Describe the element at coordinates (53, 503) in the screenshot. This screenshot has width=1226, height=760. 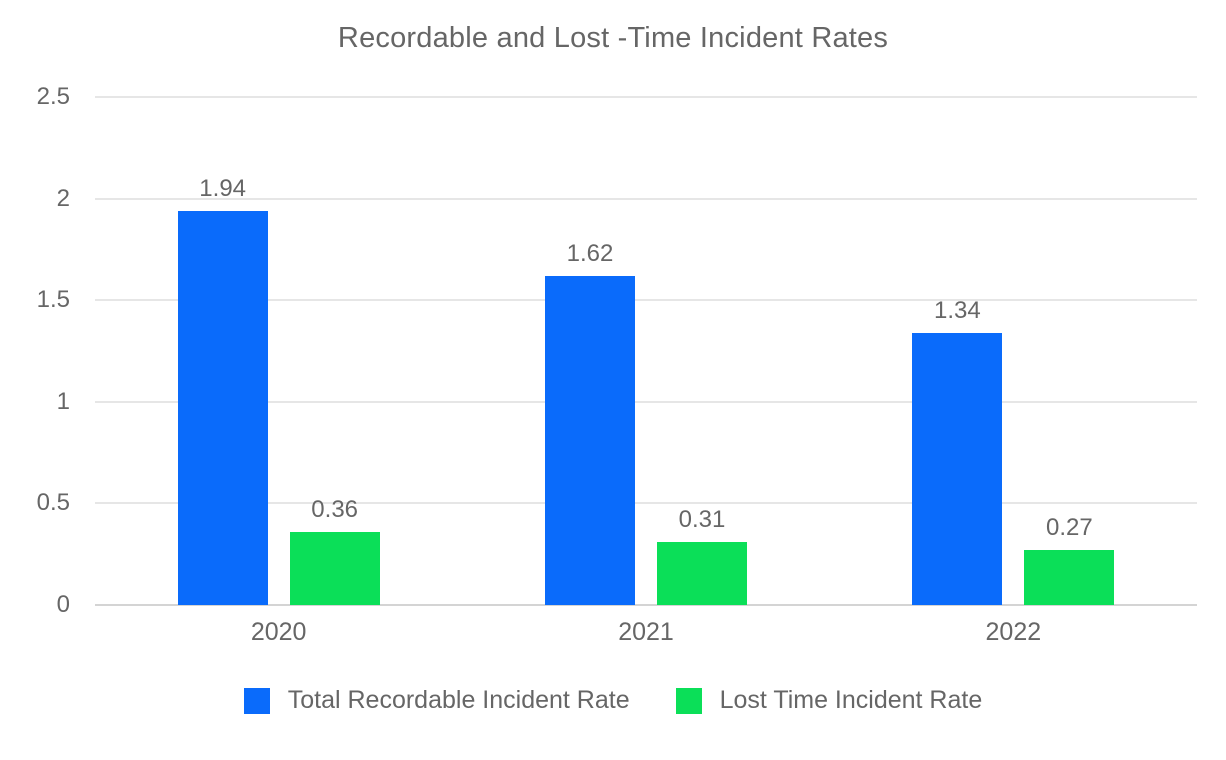
I see `y-axis-tick-label: 0.5` at that location.